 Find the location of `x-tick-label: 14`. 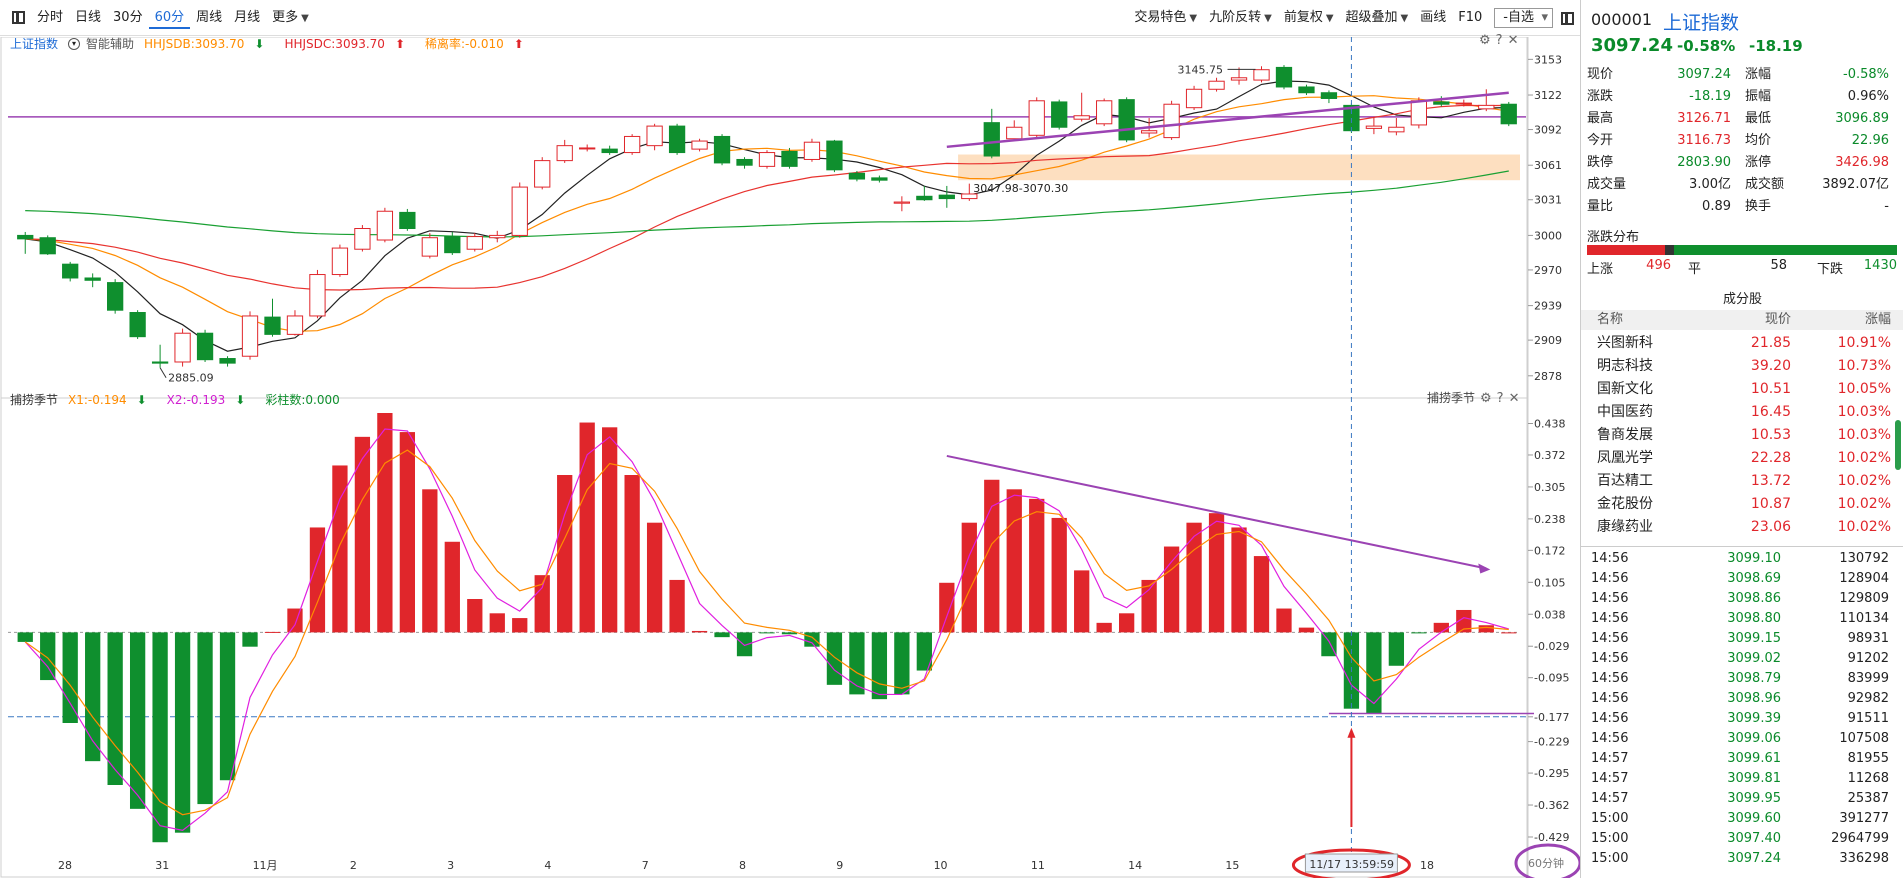

x-tick-label: 14 is located at coordinates (1135, 865).